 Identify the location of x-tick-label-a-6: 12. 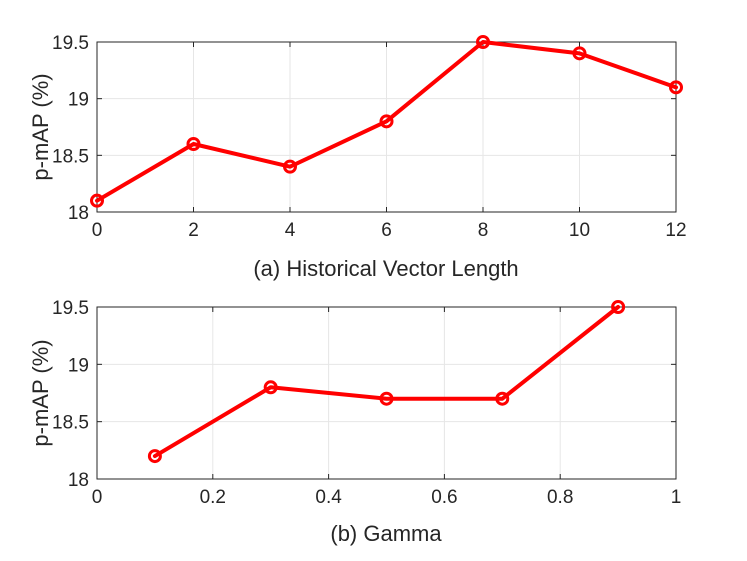
(675, 230).